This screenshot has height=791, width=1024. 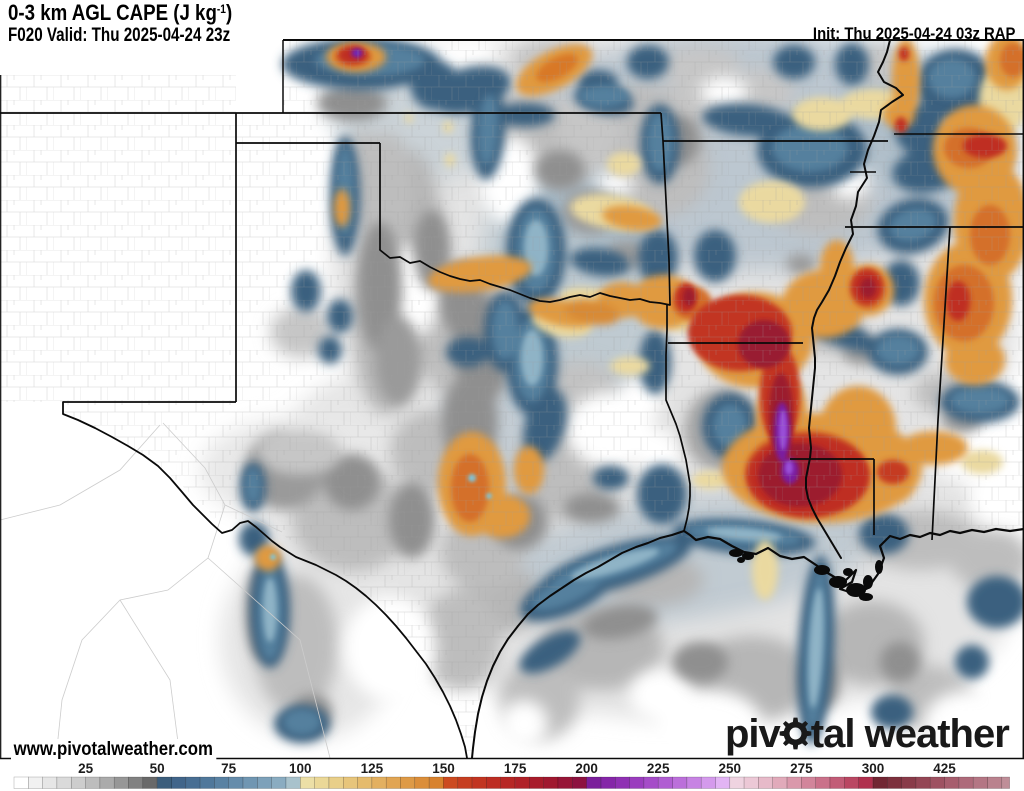 I want to click on svg-text: 425, so click(x=944, y=768).